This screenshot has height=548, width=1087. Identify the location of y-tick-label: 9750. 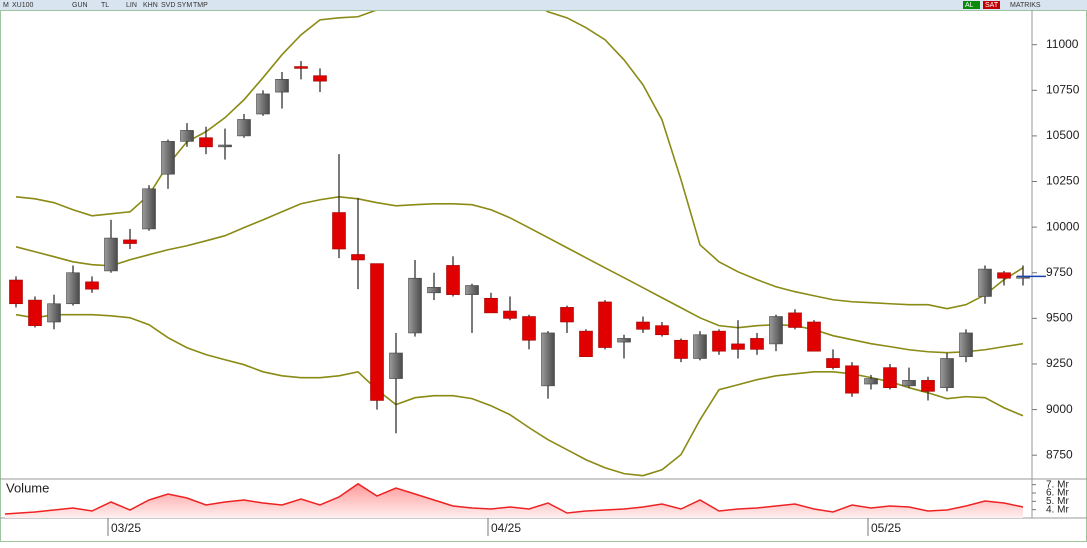
(1059, 272).